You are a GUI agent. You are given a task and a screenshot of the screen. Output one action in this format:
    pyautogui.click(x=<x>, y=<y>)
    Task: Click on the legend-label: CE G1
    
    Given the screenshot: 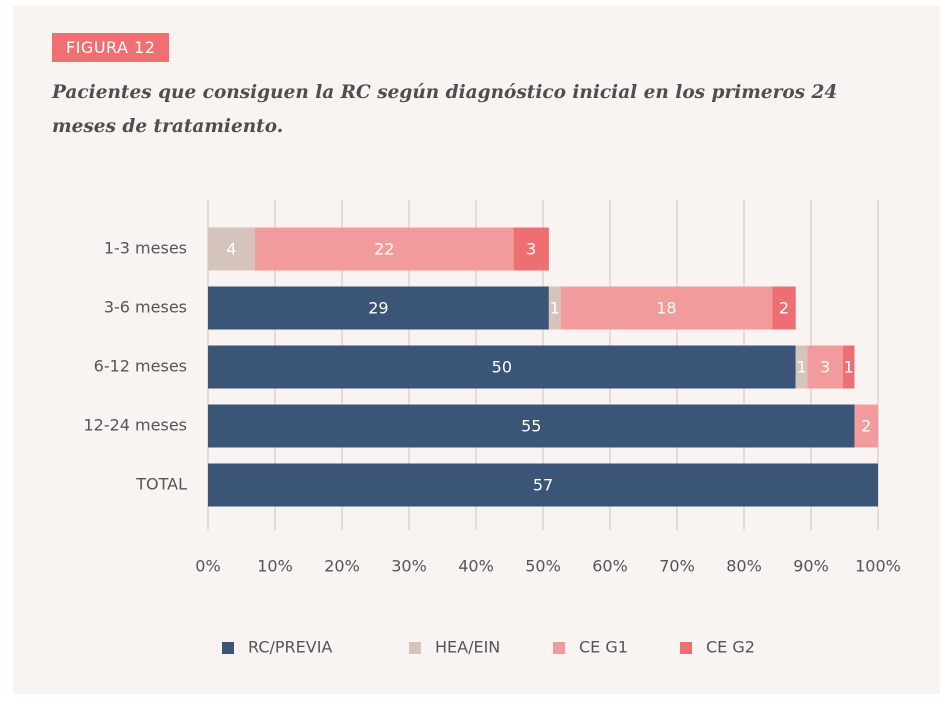 What is the action you would take?
    pyautogui.click(x=603, y=647)
    